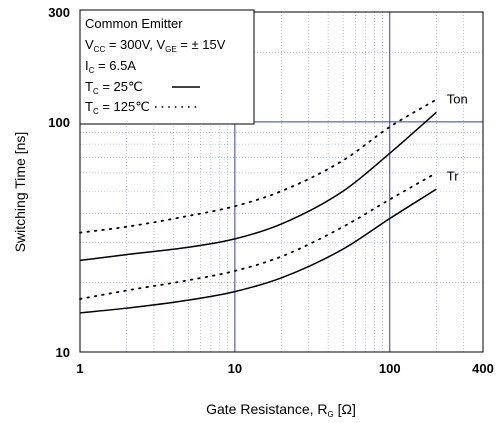 The width and height of the screenshot is (500, 423). What do you see at coordinates (457, 99) in the screenshot?
I see `series-label-ton: Ton` at bounding box center [457, 99].